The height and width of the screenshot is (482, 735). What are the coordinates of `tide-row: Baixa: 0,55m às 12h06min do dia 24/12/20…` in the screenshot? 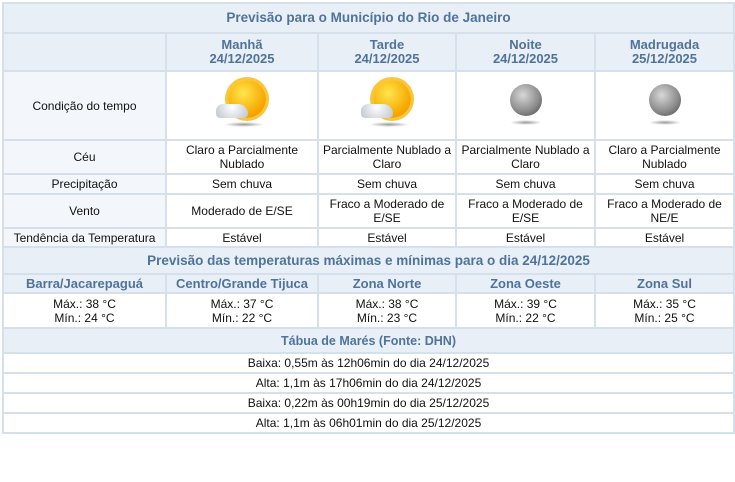 It's located at (368, 363).